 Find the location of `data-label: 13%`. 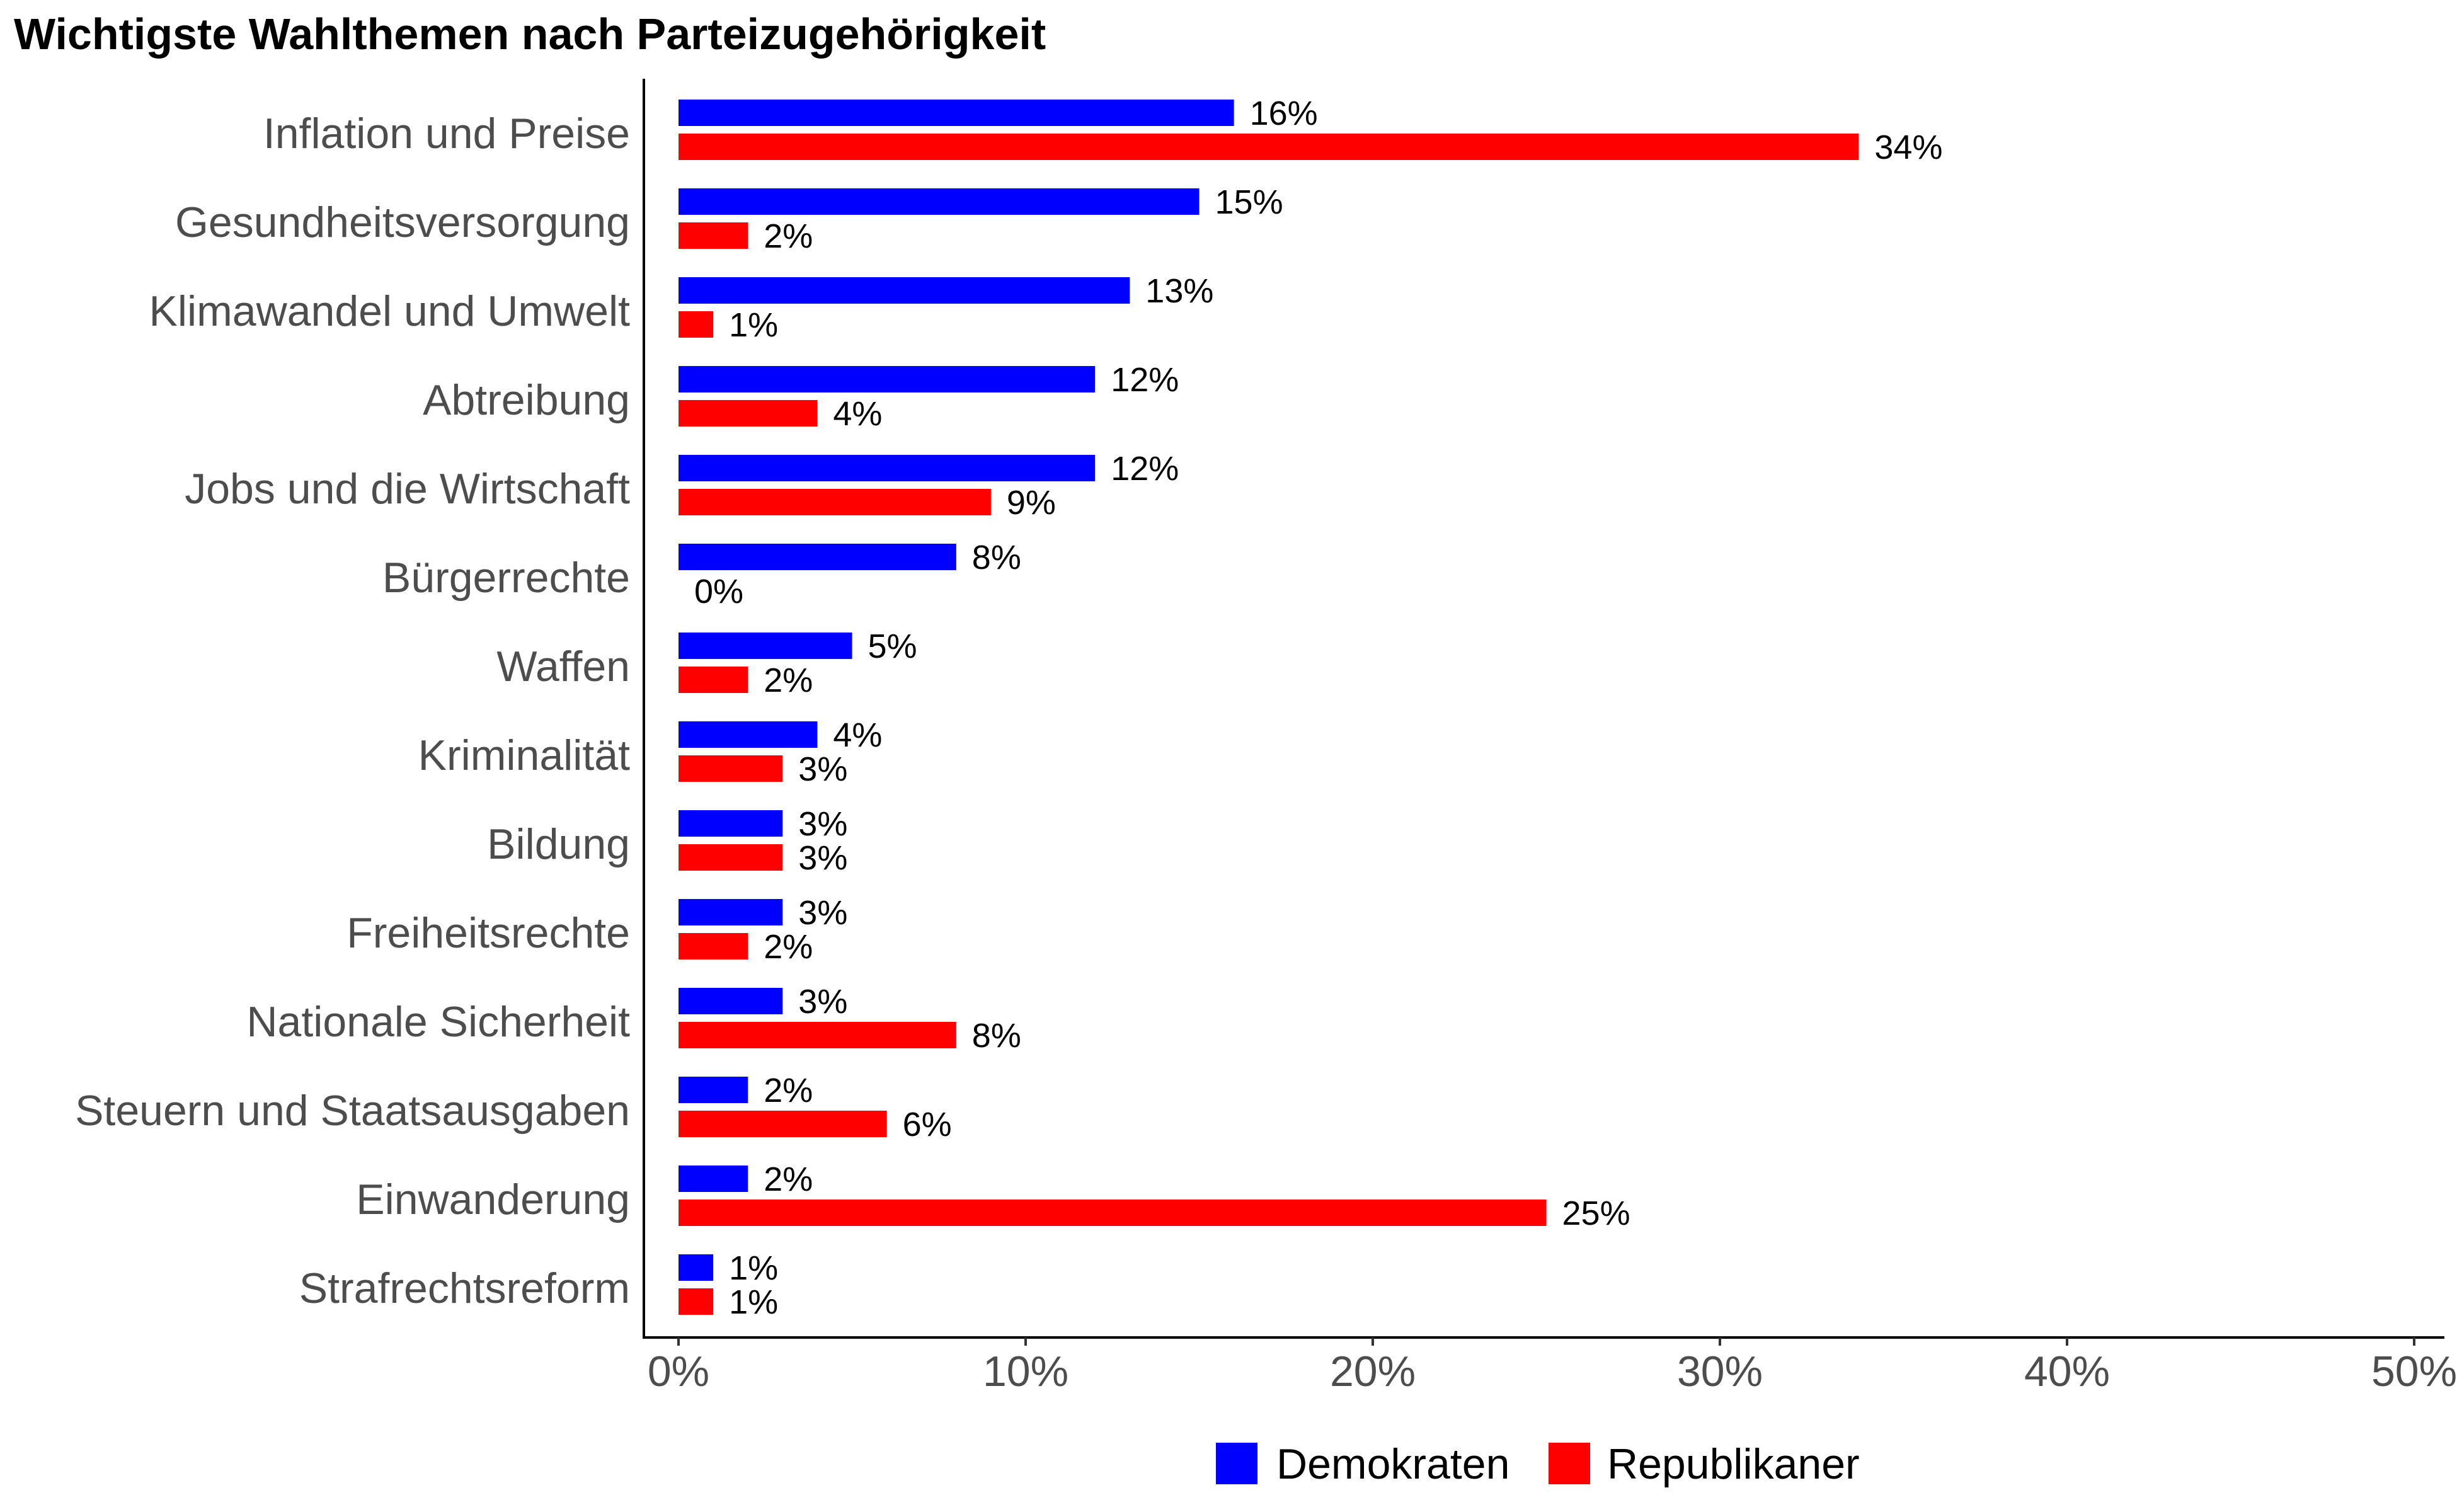

data-label: 13% is located at coordinates (1179, 291).